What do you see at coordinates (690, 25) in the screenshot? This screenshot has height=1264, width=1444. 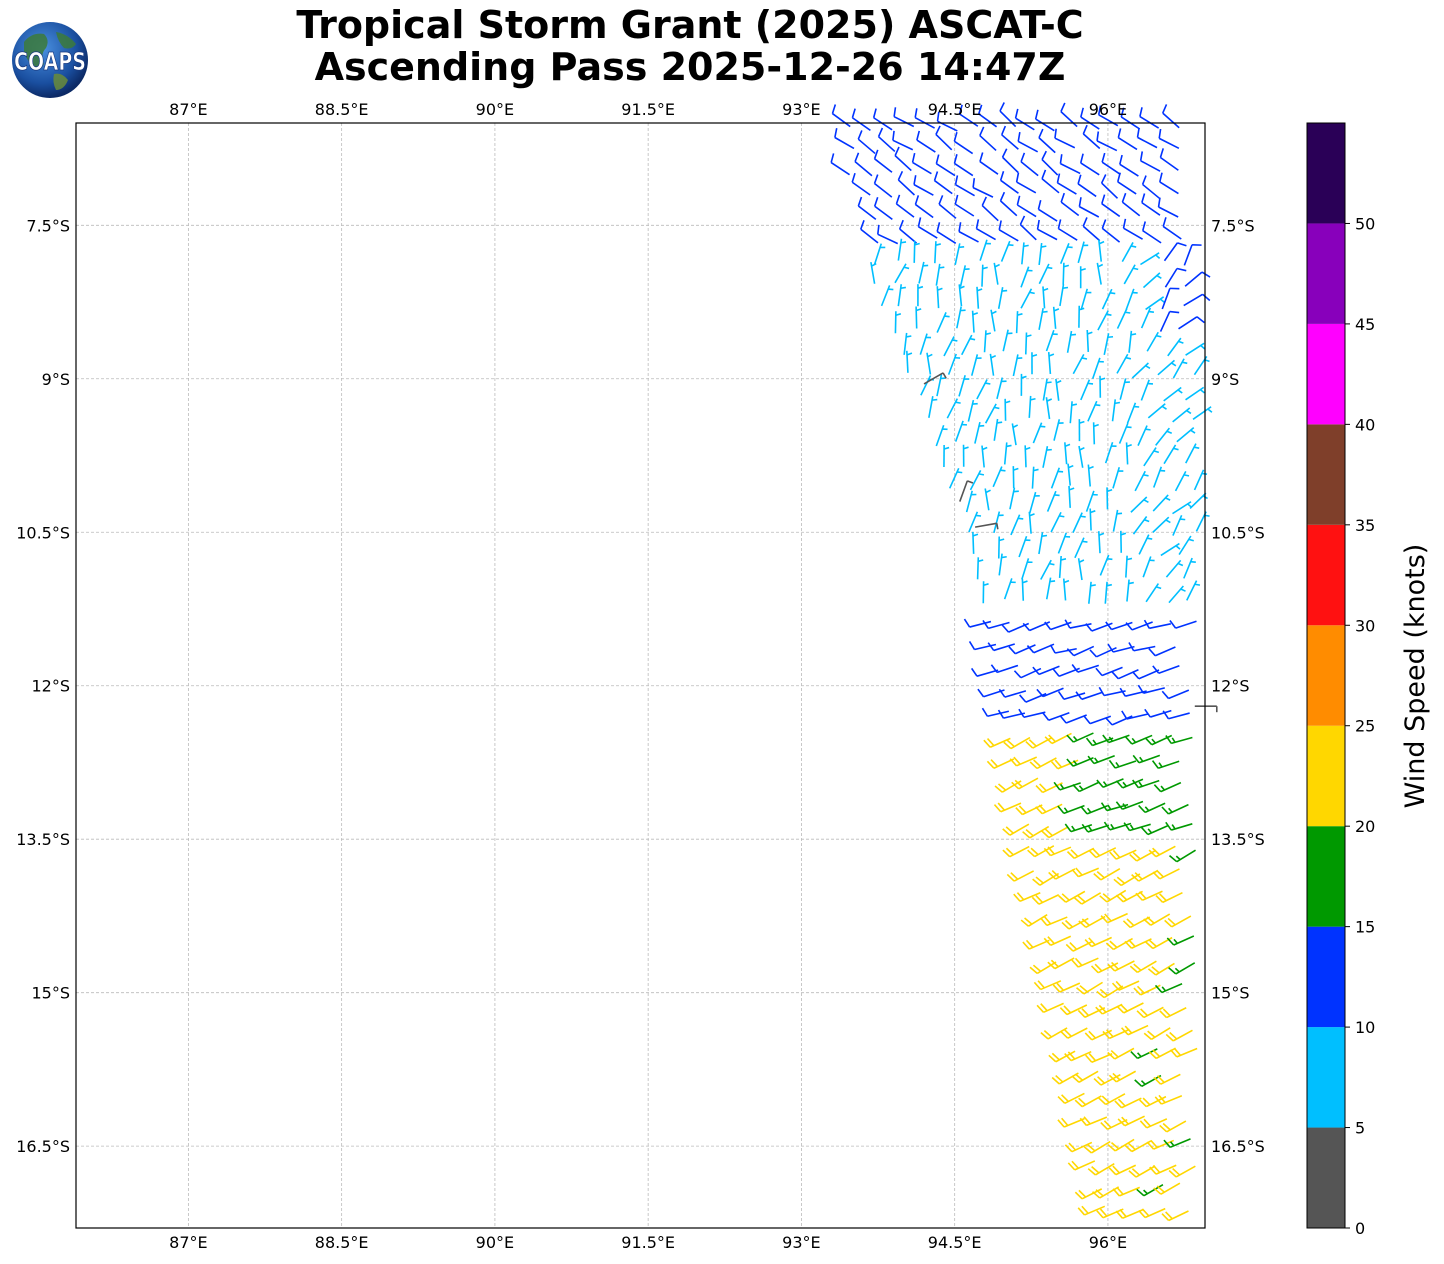 I see `title-line-1: Tropical Storm Grant (2025) ASCAT-C` at bounding box center [690, 25].